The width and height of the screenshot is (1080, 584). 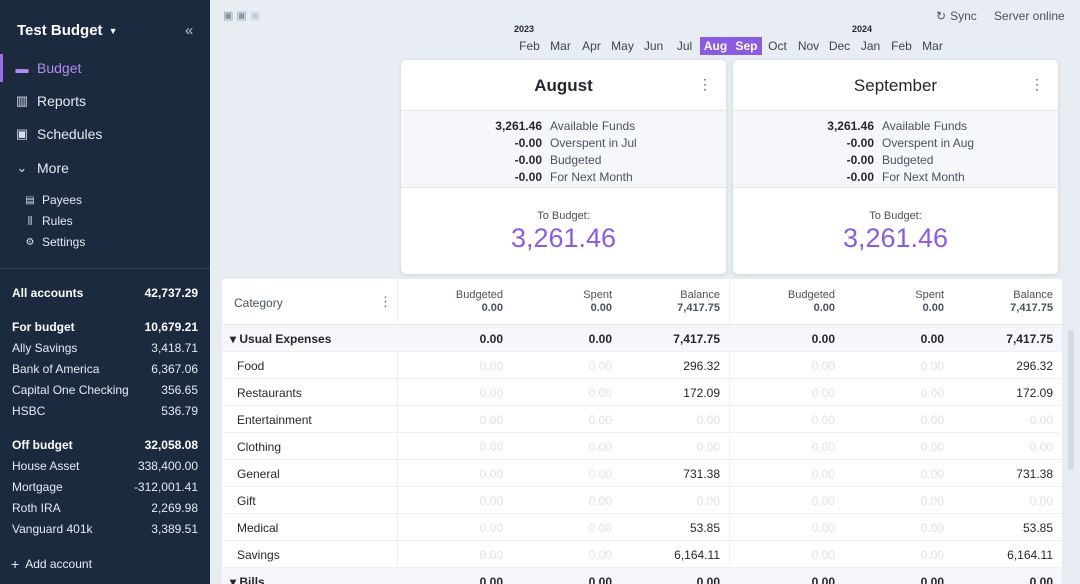 I want to click on off-budget-group: Off budget 32,058.08, so click(x=105, y=445).